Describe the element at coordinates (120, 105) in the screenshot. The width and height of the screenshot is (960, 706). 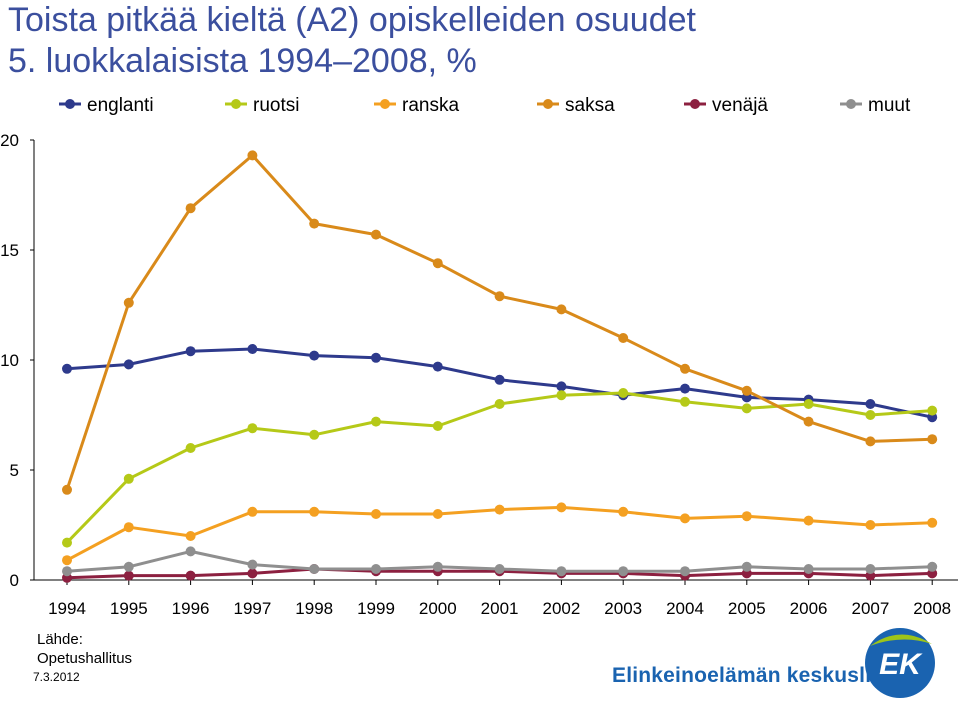
I see `legend-label: englanti` at that location.